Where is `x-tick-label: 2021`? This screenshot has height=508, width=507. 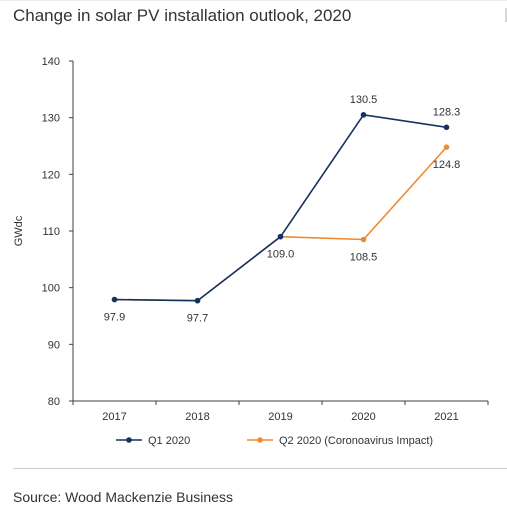 x-tick-label: 2021 is located at coordinates (446, 417).